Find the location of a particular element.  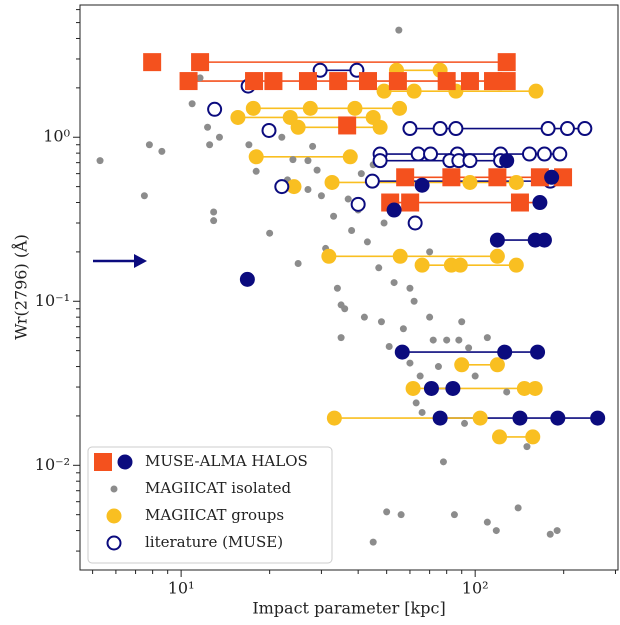

y-tick-label: 10⁰ is located at coordinates (56, 136).